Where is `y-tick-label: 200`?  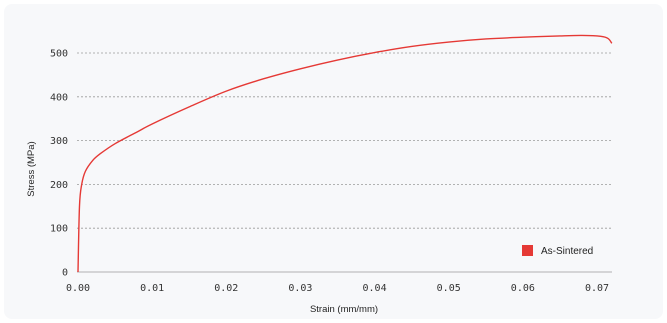
y-tick-label: 200 is located at coordinates (59, 185).